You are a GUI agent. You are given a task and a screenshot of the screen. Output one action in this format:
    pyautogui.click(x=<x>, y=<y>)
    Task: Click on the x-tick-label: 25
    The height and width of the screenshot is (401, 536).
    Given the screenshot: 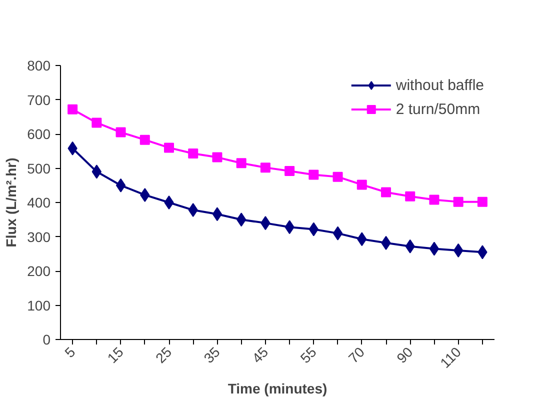 What is the action you would take?
    pyautogui.click(x=163, y=355)
    